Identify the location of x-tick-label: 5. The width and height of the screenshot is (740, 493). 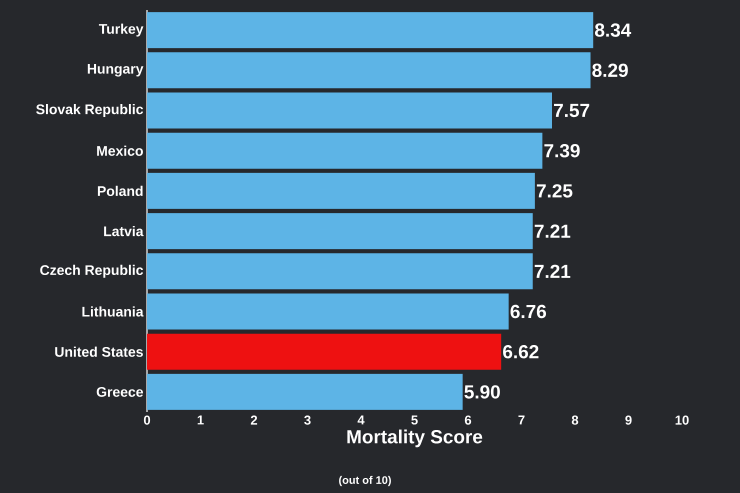
(414, 420).